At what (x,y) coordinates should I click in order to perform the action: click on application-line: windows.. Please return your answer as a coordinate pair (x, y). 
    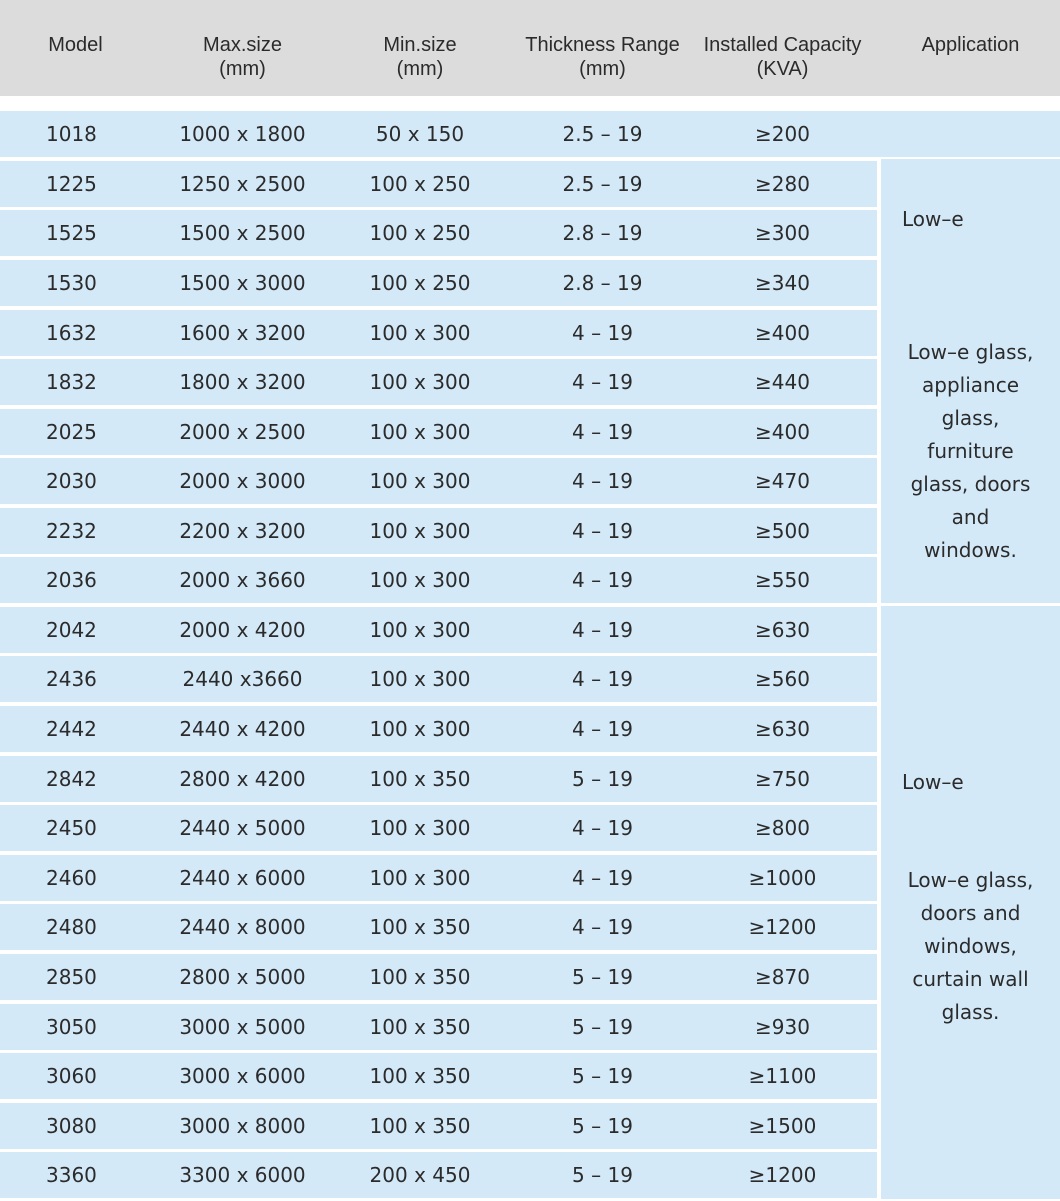
    Looking at the image, I should click on (970, 550).